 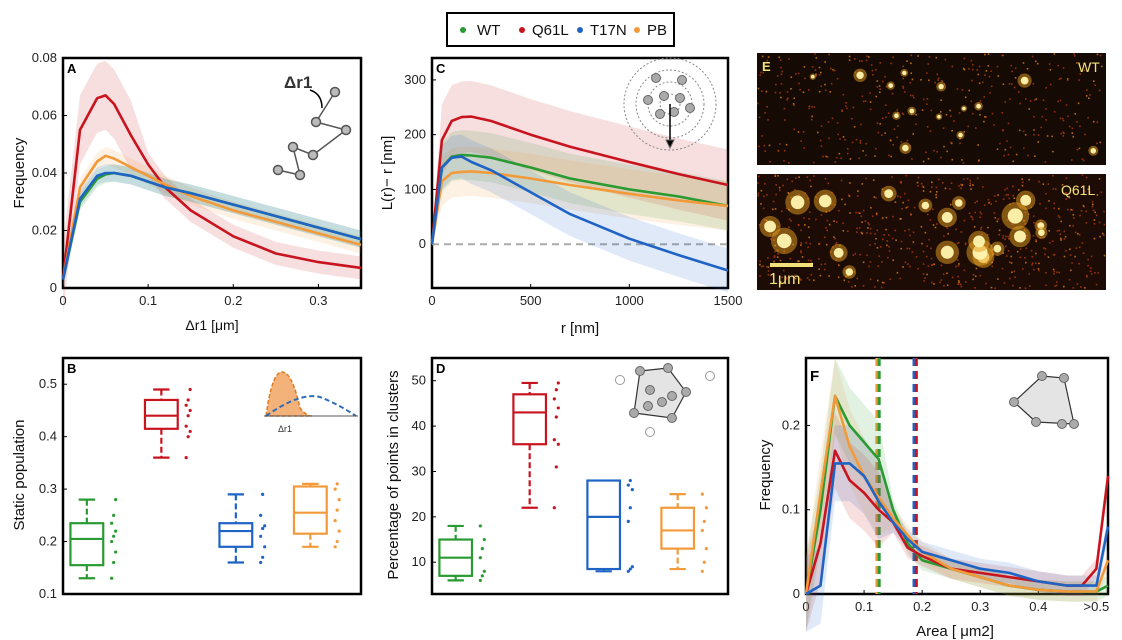 I want to click on band-q61l, so click(x=580, y=163).